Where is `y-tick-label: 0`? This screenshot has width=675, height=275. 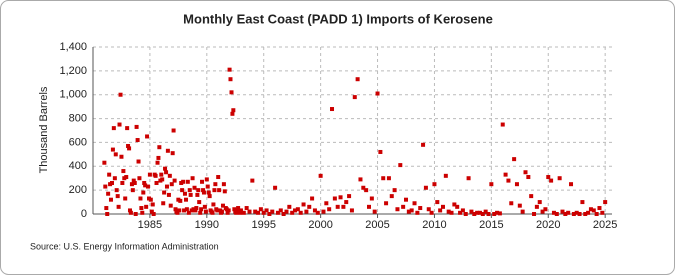 y-tick-label: 0 is located at coordinates (84, 214).